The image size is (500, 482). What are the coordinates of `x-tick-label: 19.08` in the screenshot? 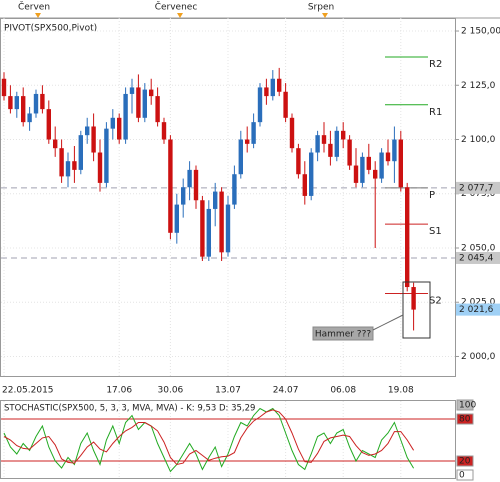 It's located at (401, 391).